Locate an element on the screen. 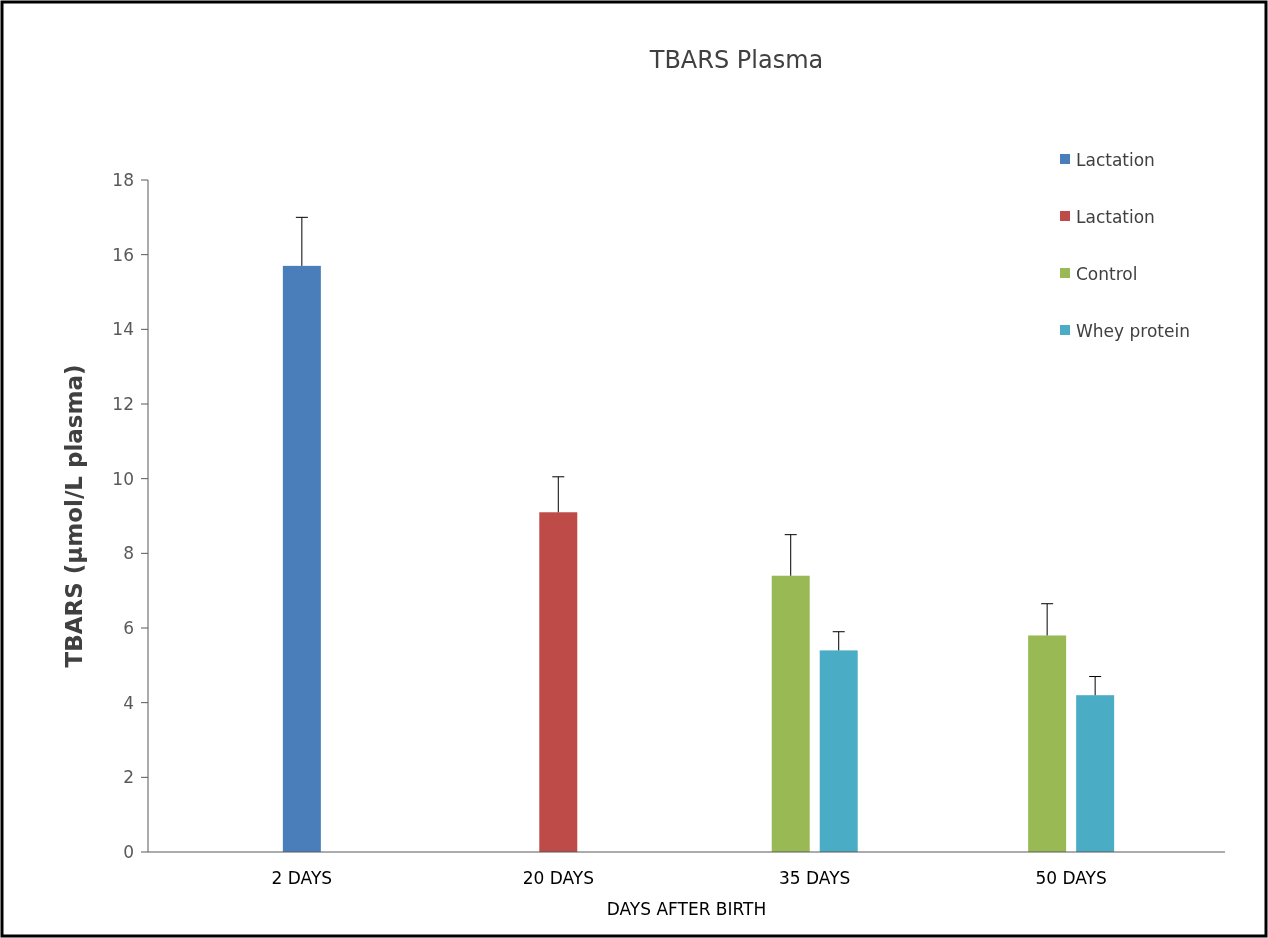 This screenshot has width=1268, height=938. y-tick-label: 12 is located at coordinates (123, 403).